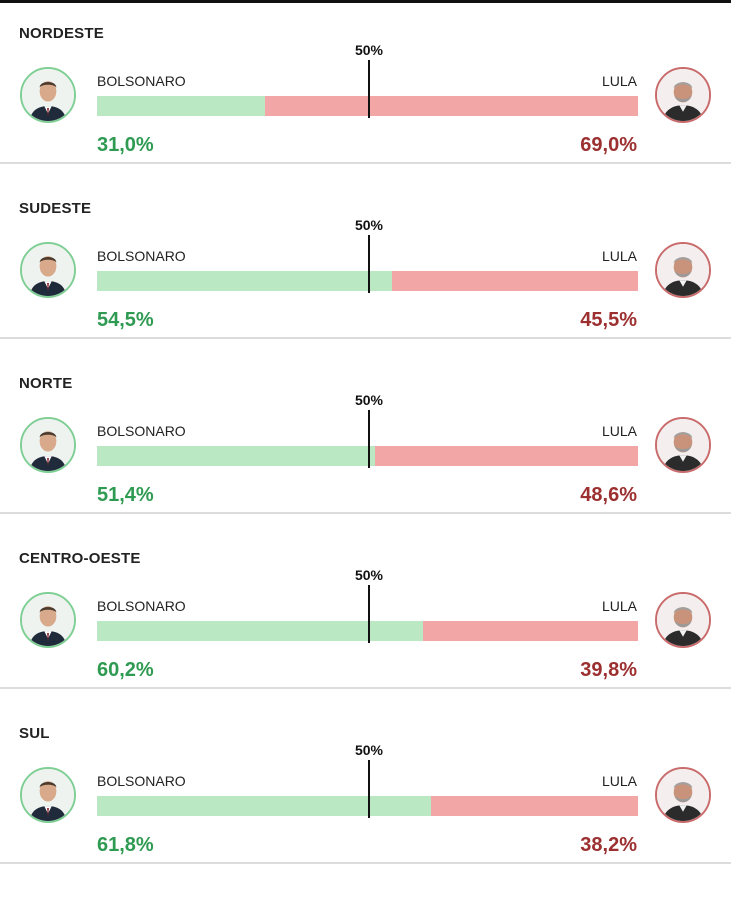 The width and height of the screenshot is (731, 900). I want to click on bolsonaro-percentage: 51,4%, so click(125, 495).